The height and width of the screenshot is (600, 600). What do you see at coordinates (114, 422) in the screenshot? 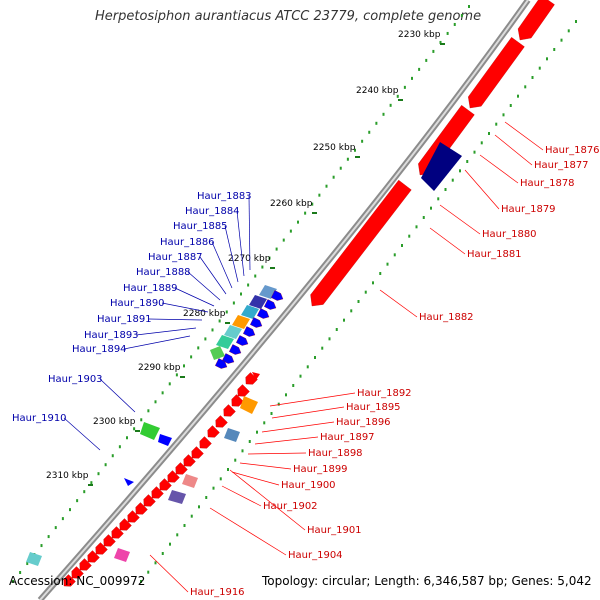
I see `tick-label: 2300 kbp` at bounding box center [114, 422].